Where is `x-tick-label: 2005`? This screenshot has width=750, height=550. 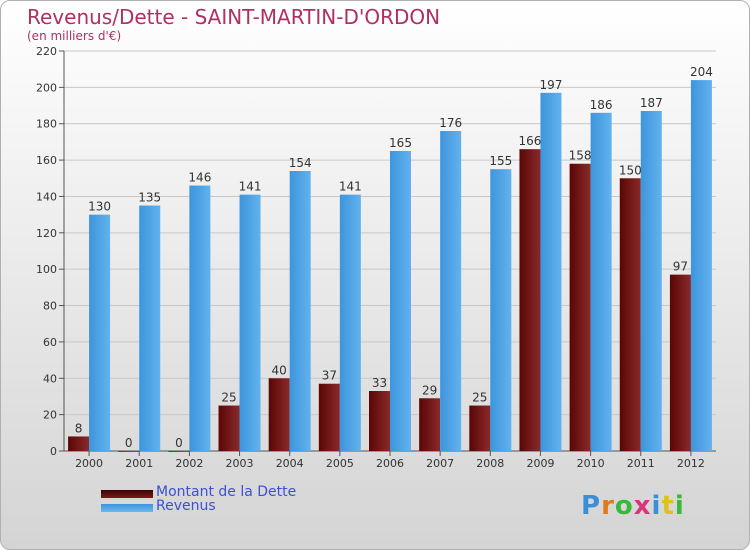
x-tick-label: 2005 is located at coordinates (340, 463).